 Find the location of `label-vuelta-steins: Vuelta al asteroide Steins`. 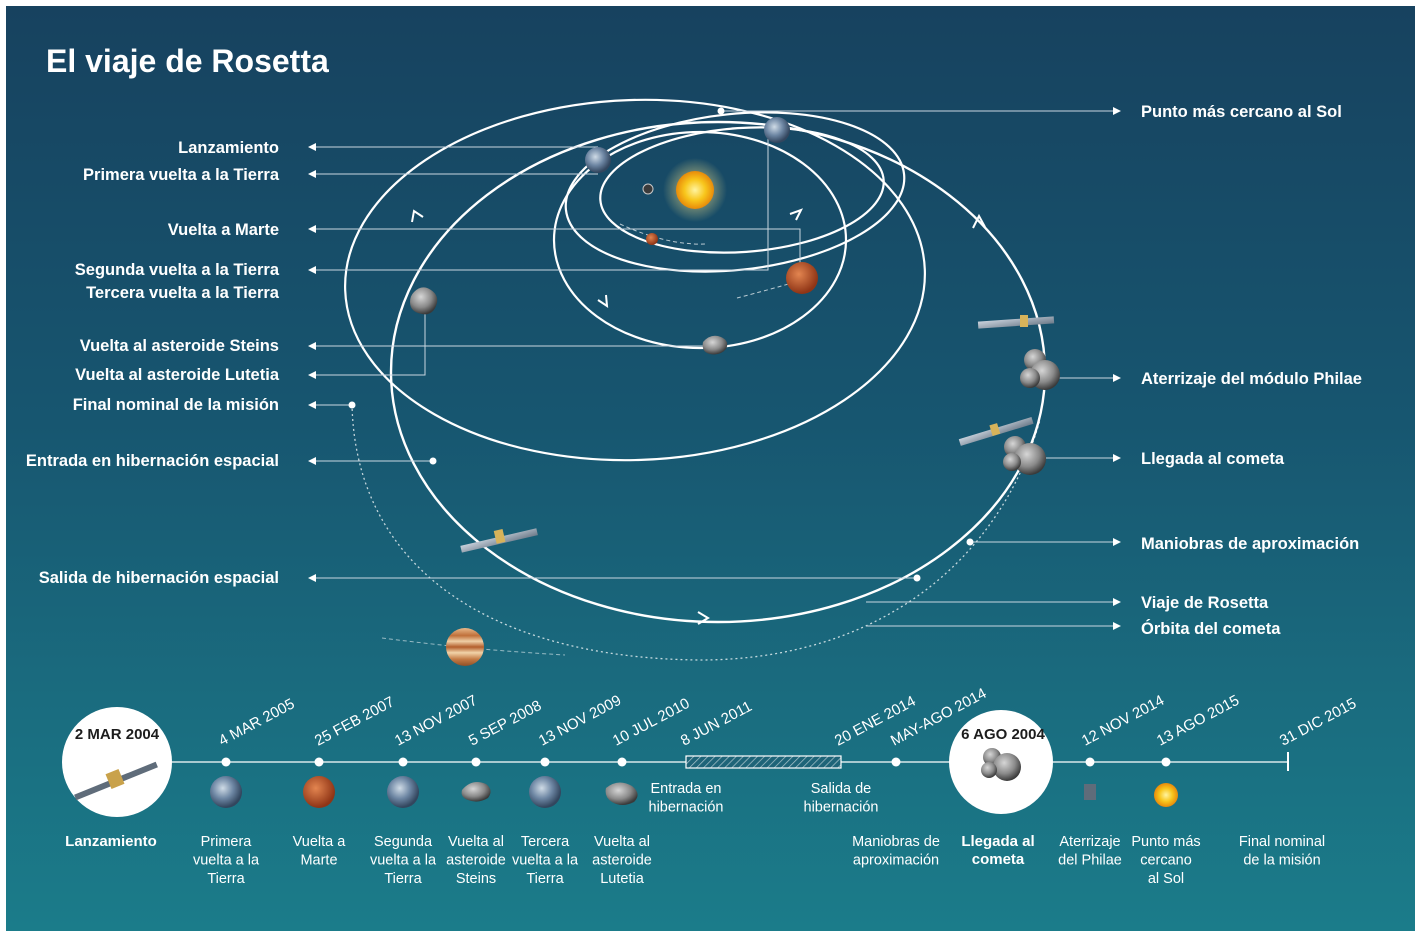

label-vuelta-steins: Vuelta al asteroide Steins is located at coordinates (179, 346).